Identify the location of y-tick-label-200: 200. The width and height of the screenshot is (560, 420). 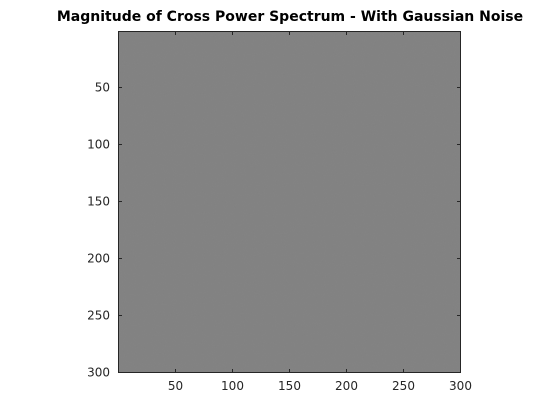
(98, 259).